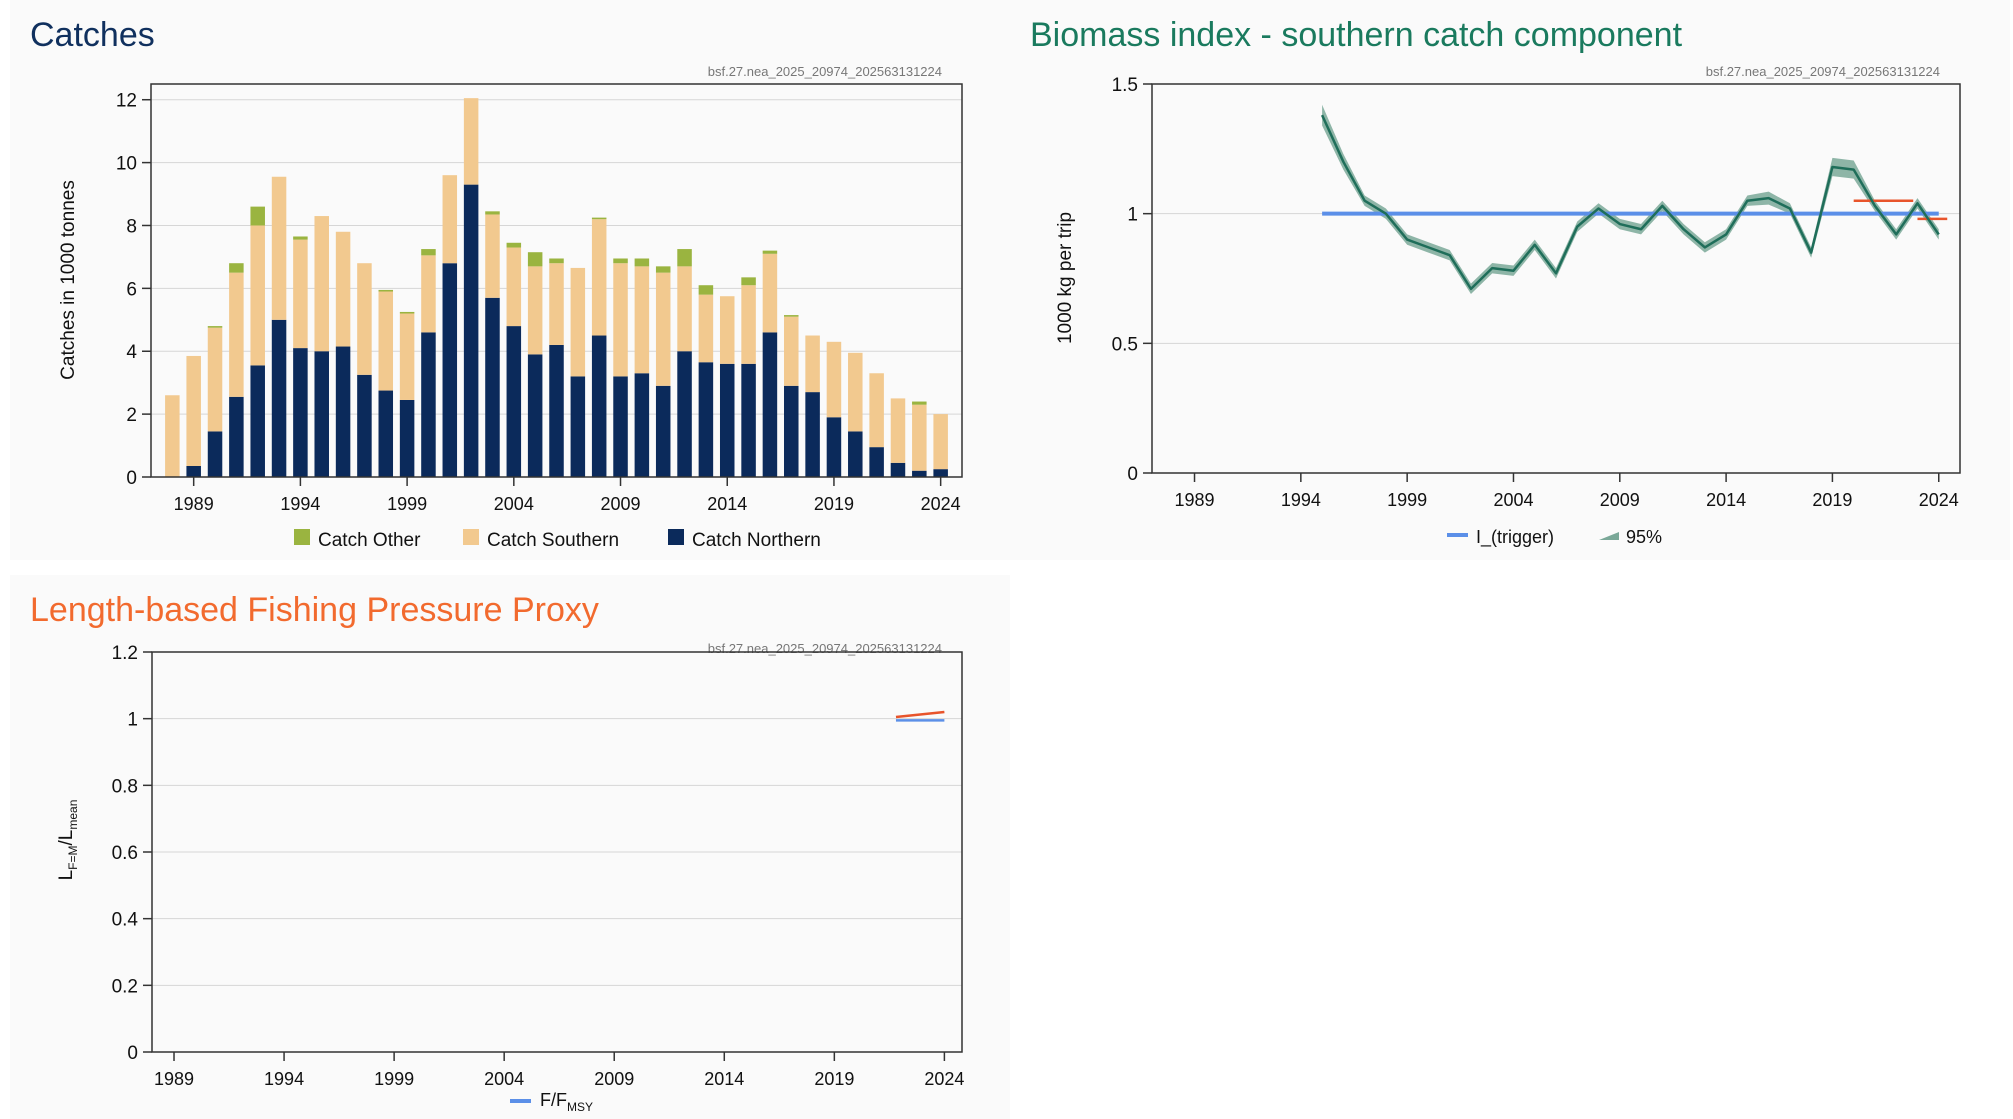 The image size is (2013, 1119). I want to click on catches-ytick-label: 4, so click(131, 352).